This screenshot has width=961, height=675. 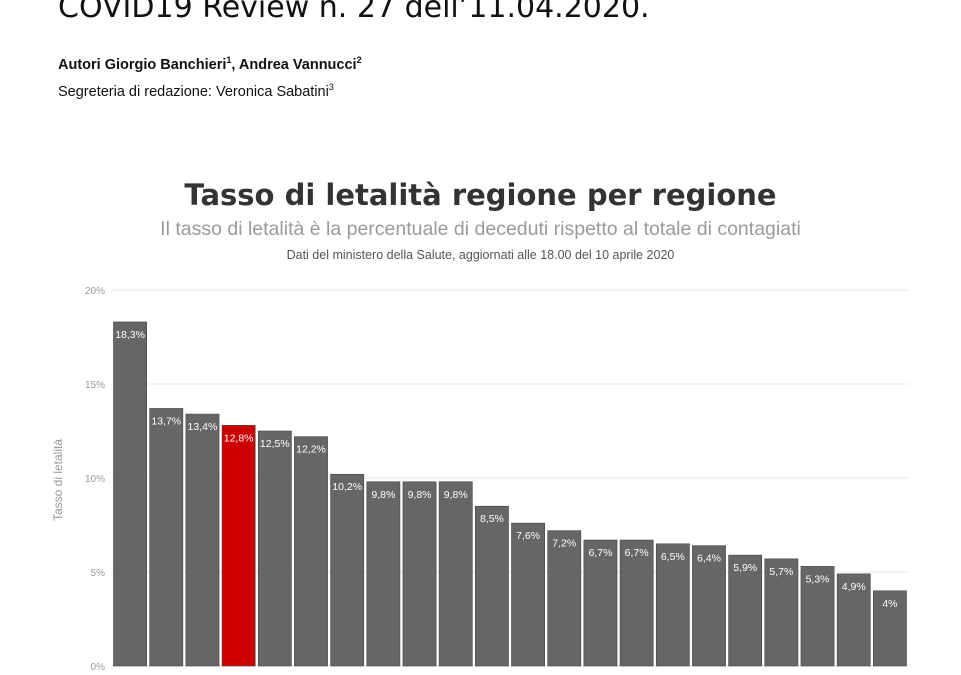 I want to click on bar-value-label: 10,2%, so click(x=347, y=487).